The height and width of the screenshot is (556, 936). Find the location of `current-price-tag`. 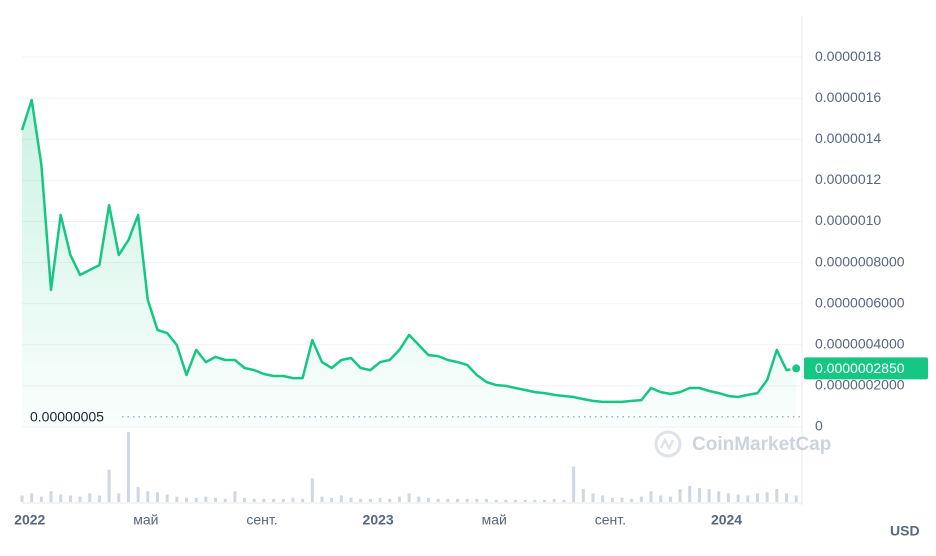

current-price-tag is located at coordinates (866, 368).